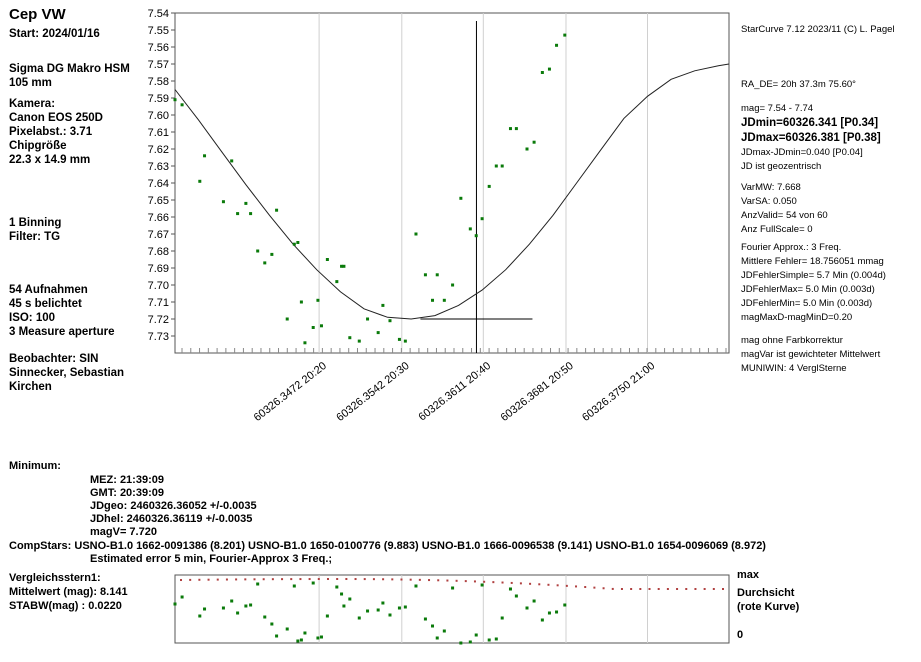  I want to click on x-tick-label: 60326.3750 21:00, so click(618, 392).